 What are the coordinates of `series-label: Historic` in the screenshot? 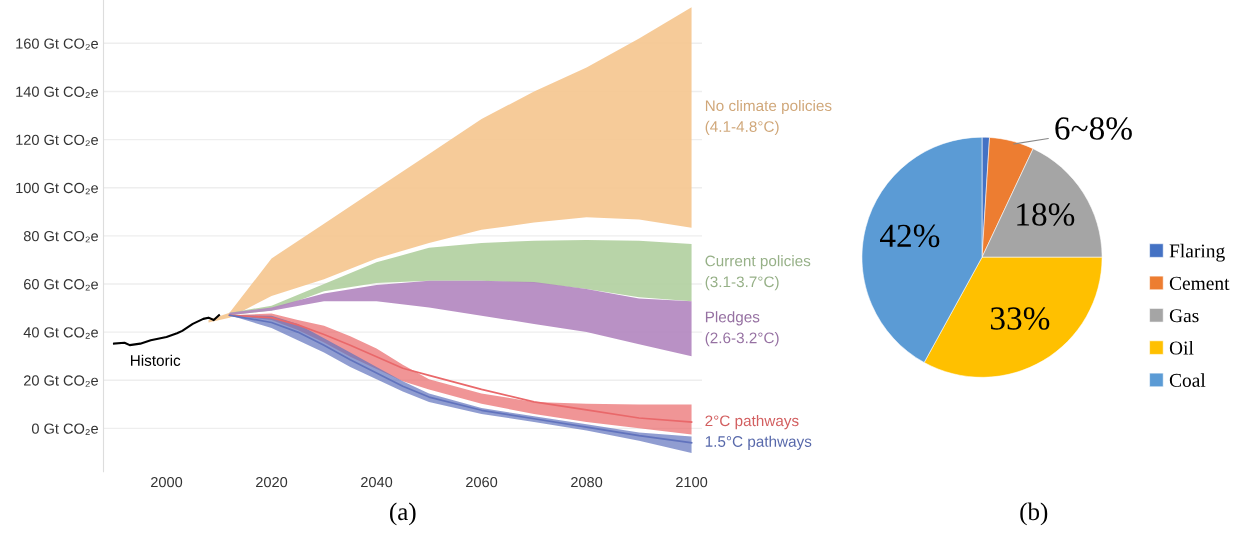 It's located at (156, 360).